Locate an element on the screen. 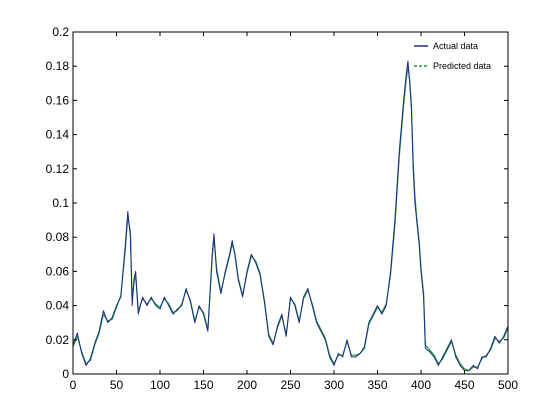 Image resolution: width=560 pixels, height=420 pixels. y-tick-label: 0.16 is located at coordinates (58, 100).